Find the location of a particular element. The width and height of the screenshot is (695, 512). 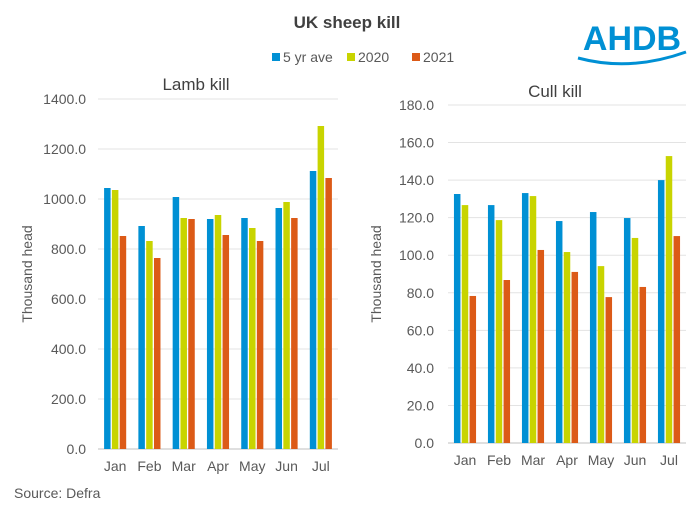

y-tick-label: 40.0 is located at coordinates (420, 368).